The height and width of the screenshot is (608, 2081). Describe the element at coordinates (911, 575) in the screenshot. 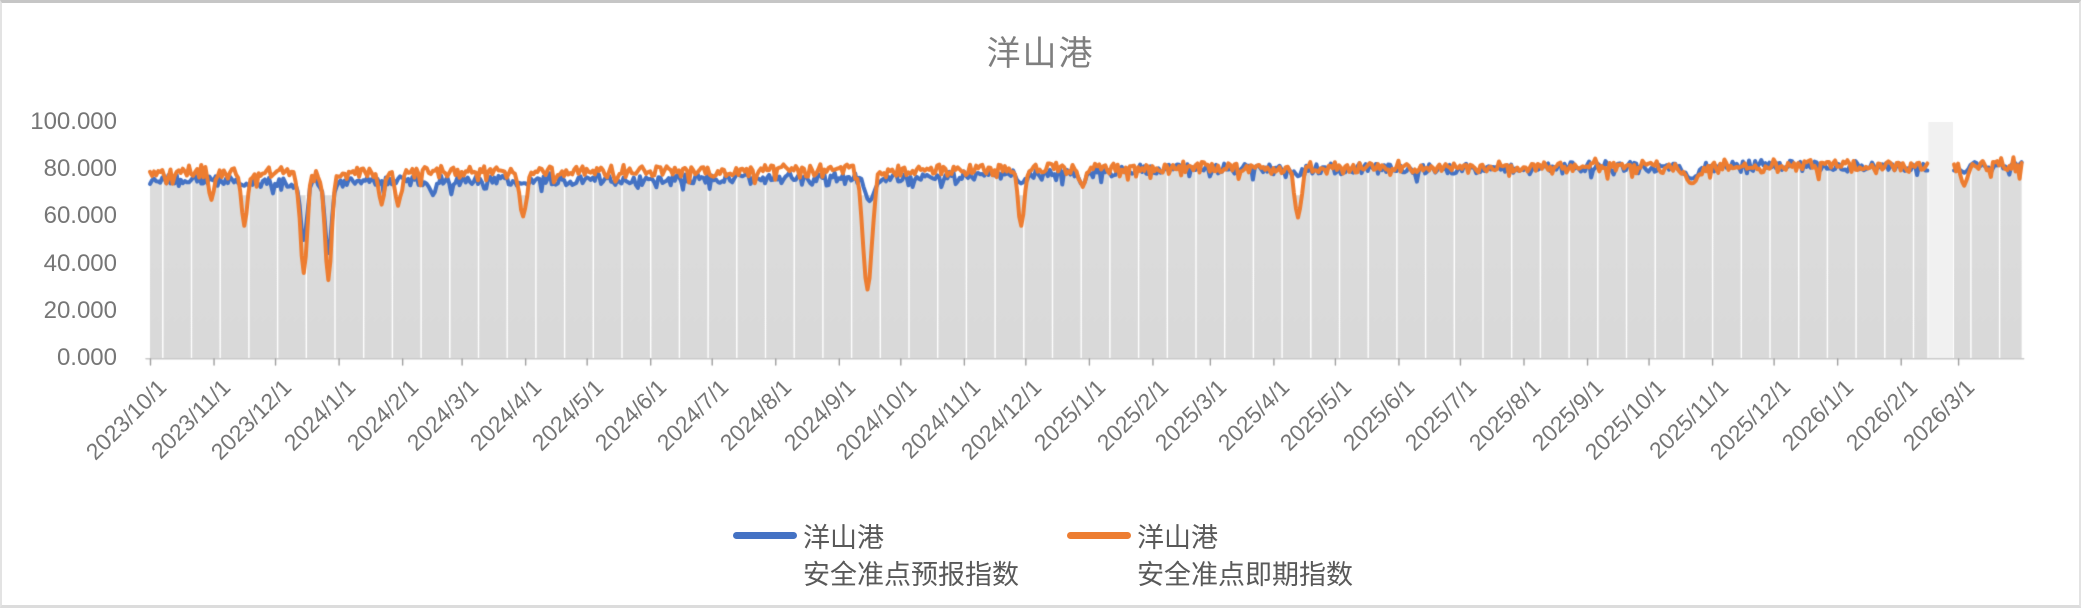

I see `legend-label-forecast-line2: 安全准点预报指数` at that location.